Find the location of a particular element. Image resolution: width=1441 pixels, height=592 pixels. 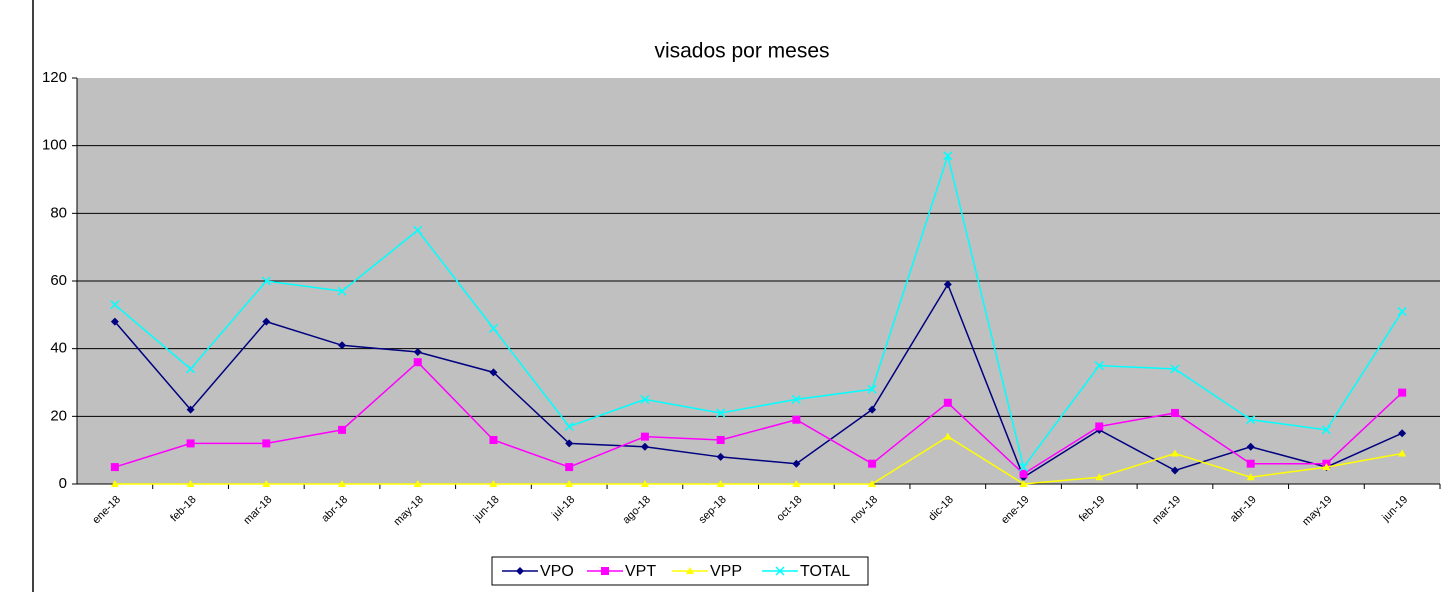

x-tick-label: mar-19 is located at coordinates (1166, 510).